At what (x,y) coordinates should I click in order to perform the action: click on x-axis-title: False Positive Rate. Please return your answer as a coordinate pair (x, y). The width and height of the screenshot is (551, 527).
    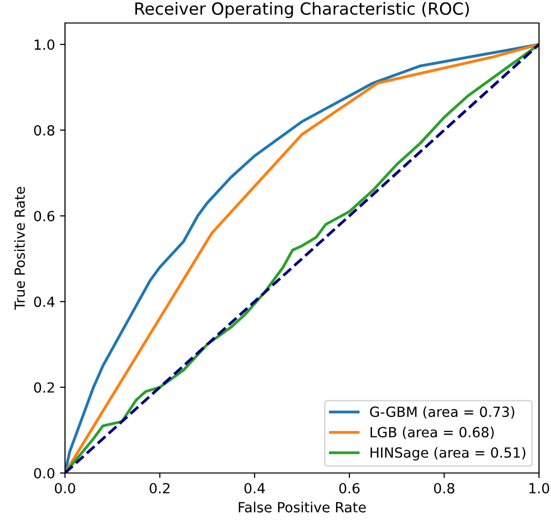
    Looking at the image, I should click on (302, 507).